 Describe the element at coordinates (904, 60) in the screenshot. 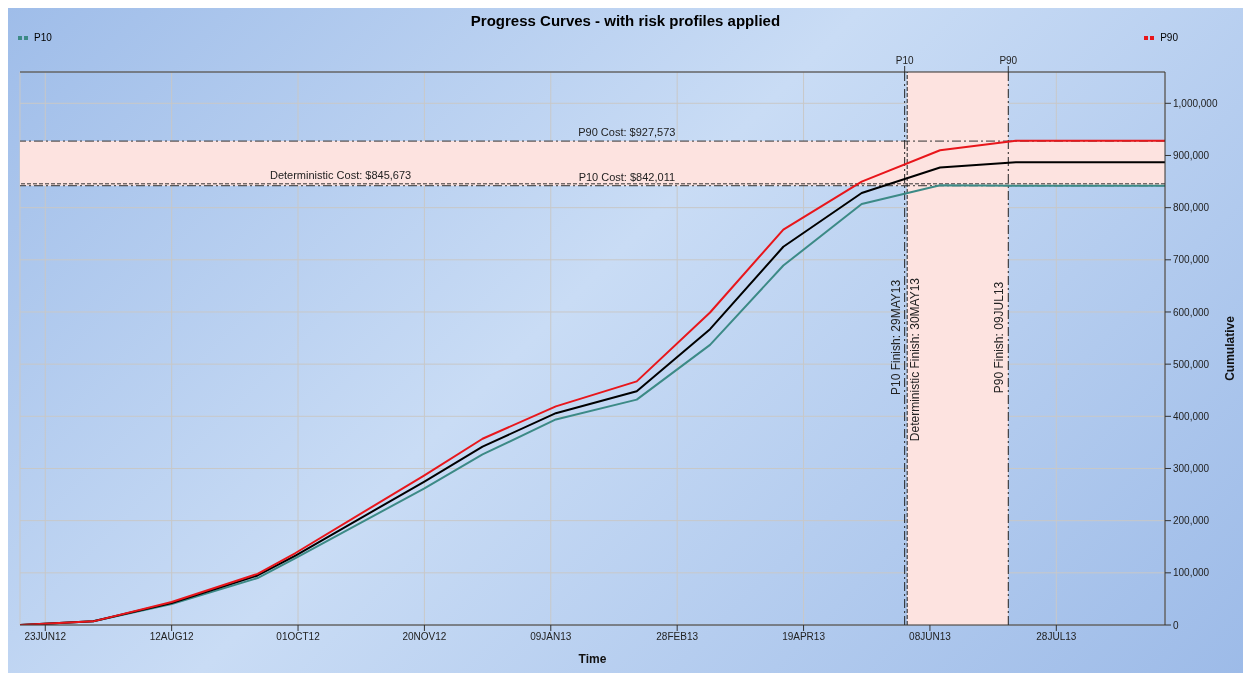

I see `text: P10` at that location.